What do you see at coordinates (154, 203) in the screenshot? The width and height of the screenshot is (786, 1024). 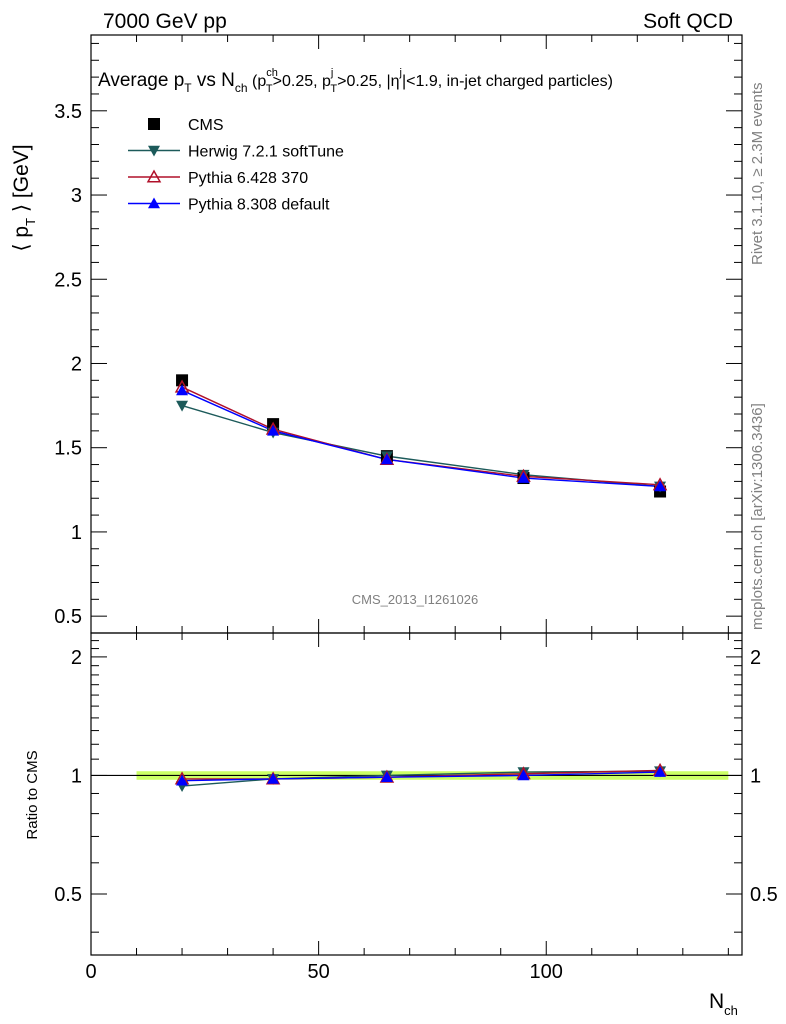 I see `legend-marker-pythia-8-308-default` at bounding box center [154, 203].